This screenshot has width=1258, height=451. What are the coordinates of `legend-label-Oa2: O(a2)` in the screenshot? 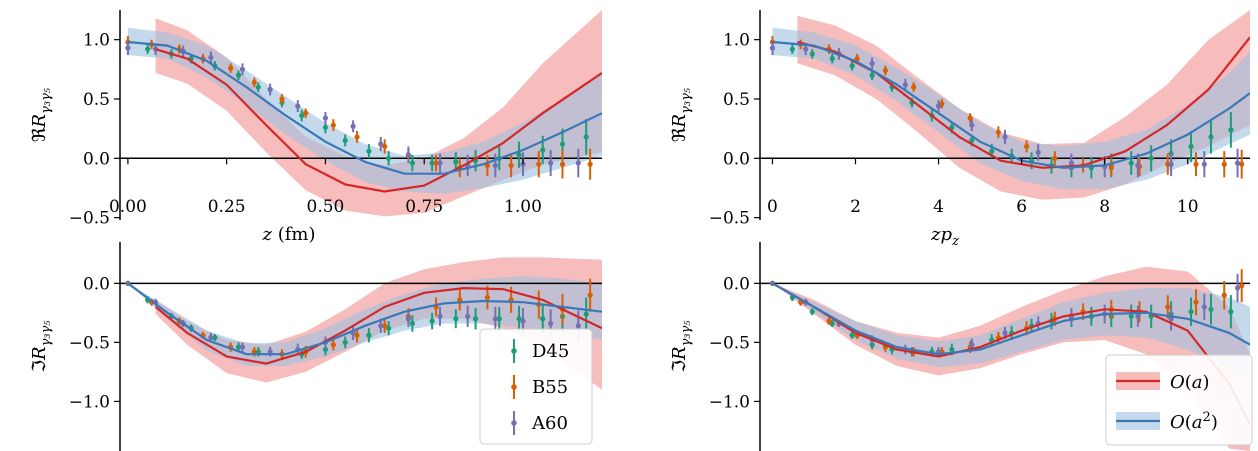 It's located at (1194, 421).